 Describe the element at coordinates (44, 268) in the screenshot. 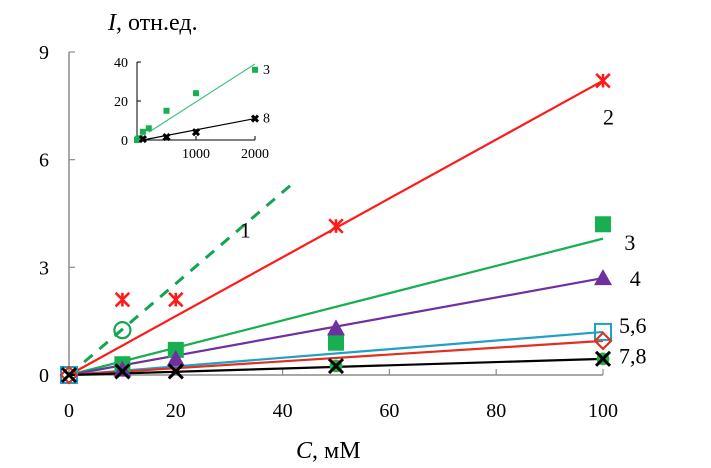

I see `y-tick-label: 3` at that location.